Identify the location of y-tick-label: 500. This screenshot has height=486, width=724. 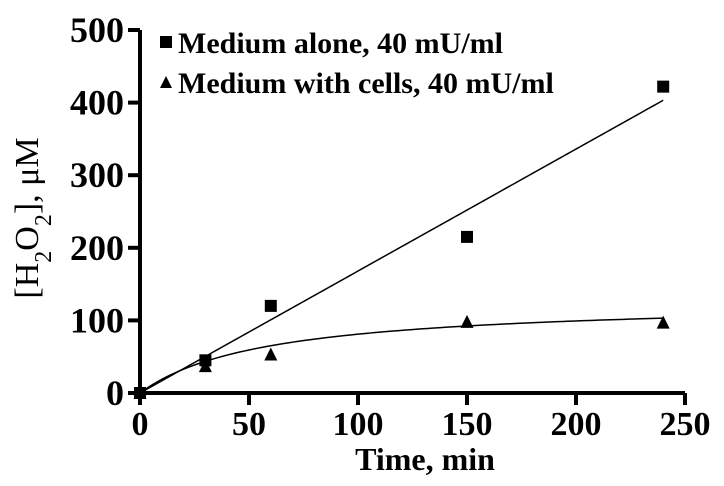
(97, 30).